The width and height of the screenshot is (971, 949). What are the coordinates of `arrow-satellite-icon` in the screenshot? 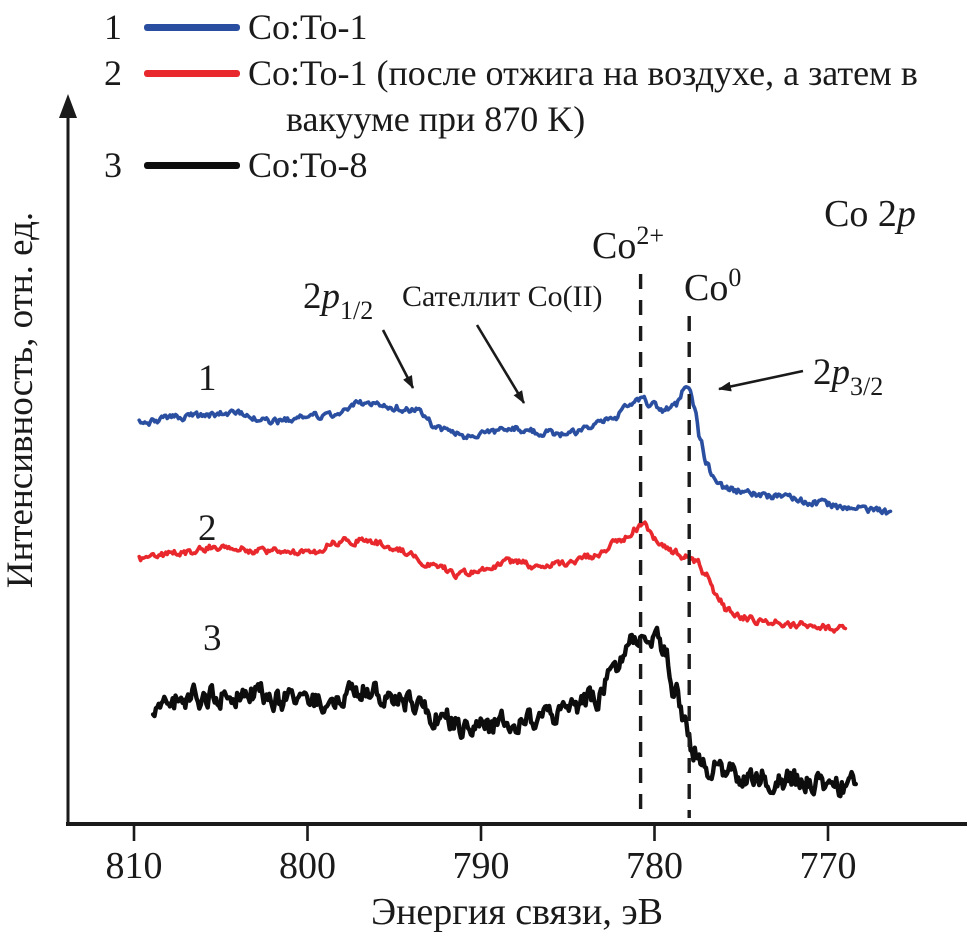 It's located at (500, 364).